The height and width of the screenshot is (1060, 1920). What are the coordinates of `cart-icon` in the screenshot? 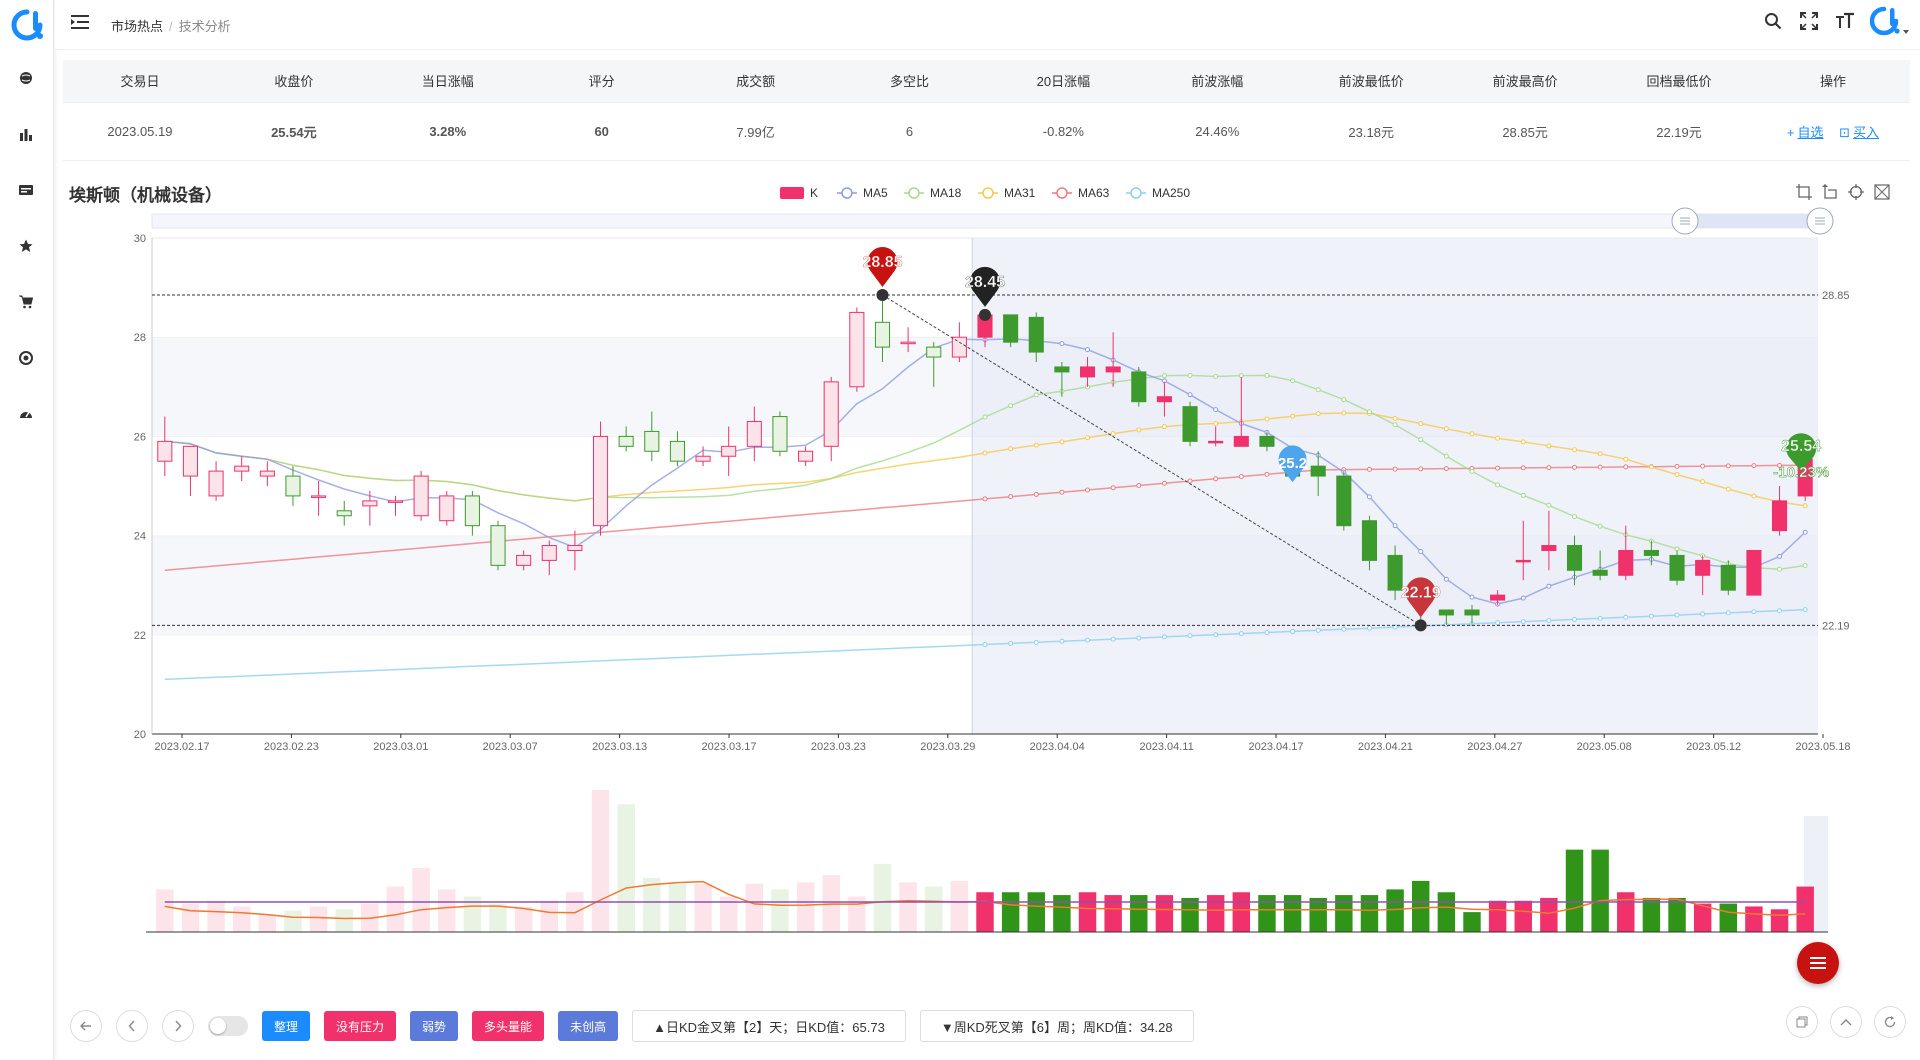 It's located at (26, 302).